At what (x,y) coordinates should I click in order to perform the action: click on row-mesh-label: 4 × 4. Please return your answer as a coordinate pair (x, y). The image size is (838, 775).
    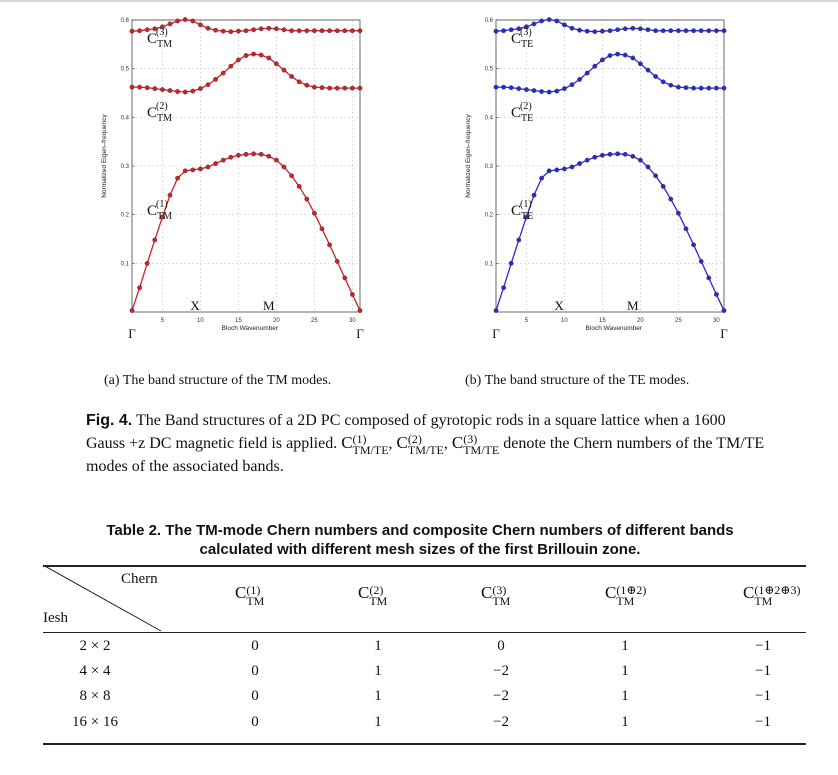
    Looking at the image, I should click on (95, 671).